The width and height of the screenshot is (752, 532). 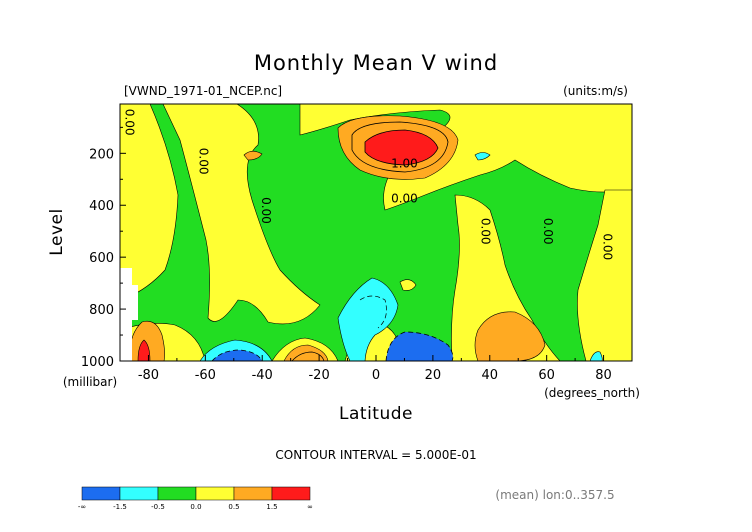 What do you see at coordinates (148, 375) in the screenshot?
I see `x-tick-label: -80` at bounding box center [148, 375].